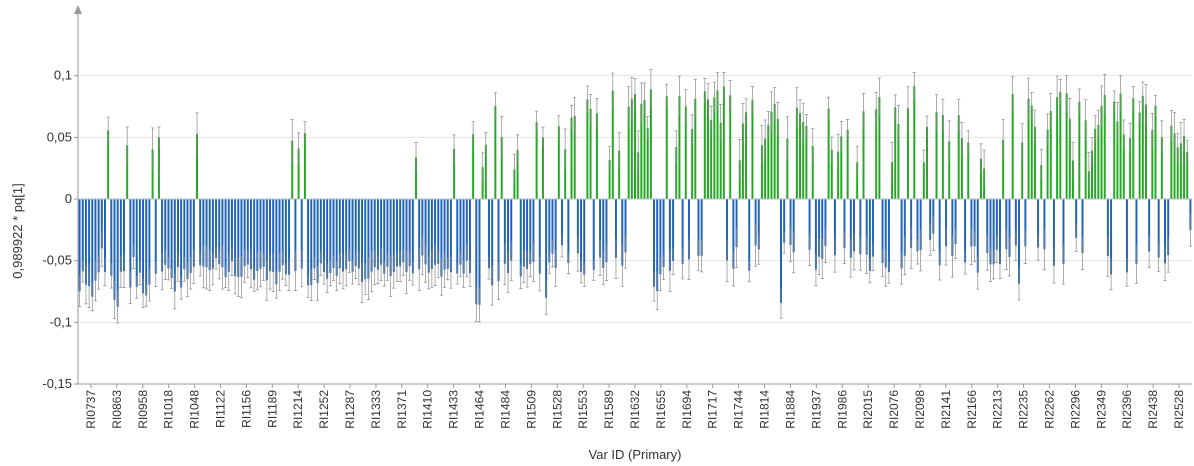 The width and height of the screenshot is (1194, 466). What do you see at coordinates (713, 409) in the screenshot?
I see `x-tick-label: RI1717` at bounding box center [713, 409].